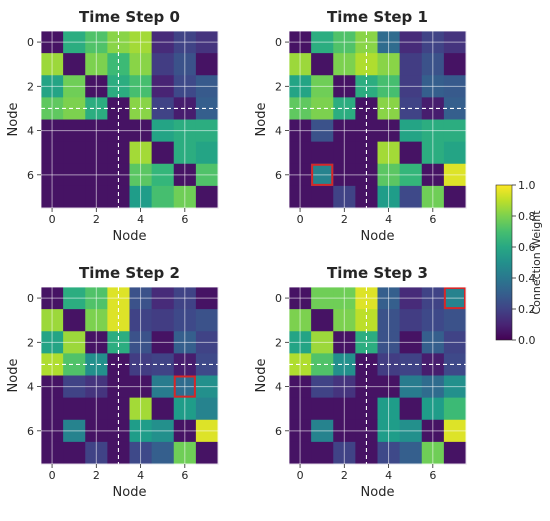  Describe the element at coordinates (377, 273) in the screenshot. I see `panel-title: Time Step 3` at that location.